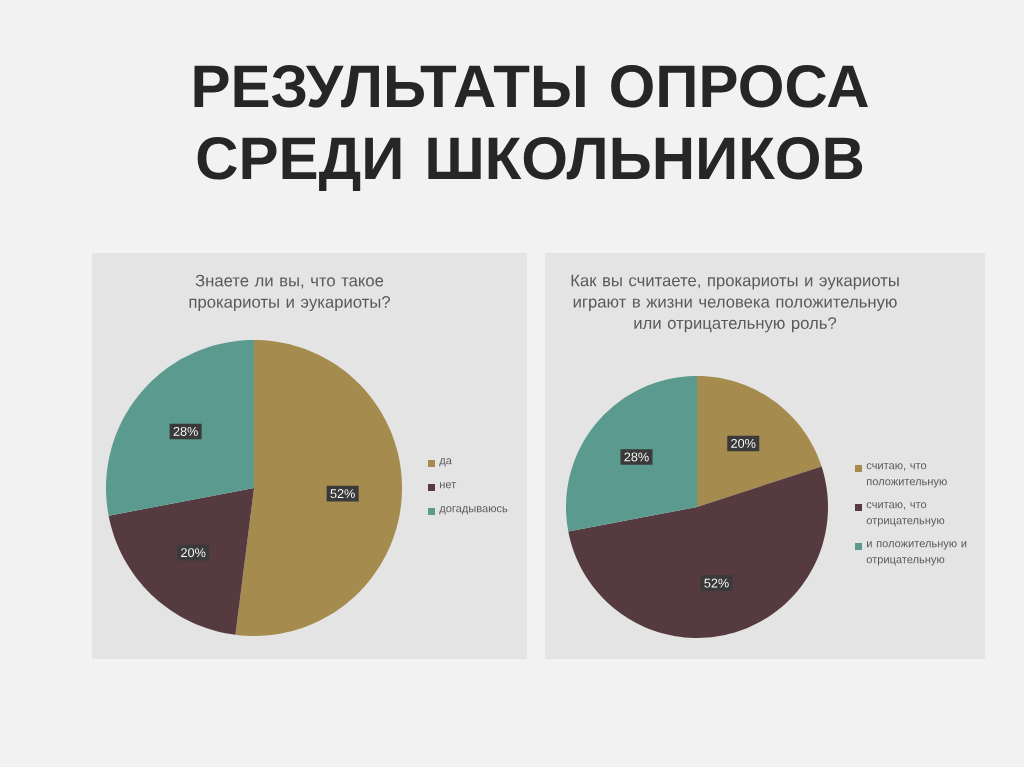 The image size is (1024, 767). I want to click on legend-label: да, so click(445, 462).